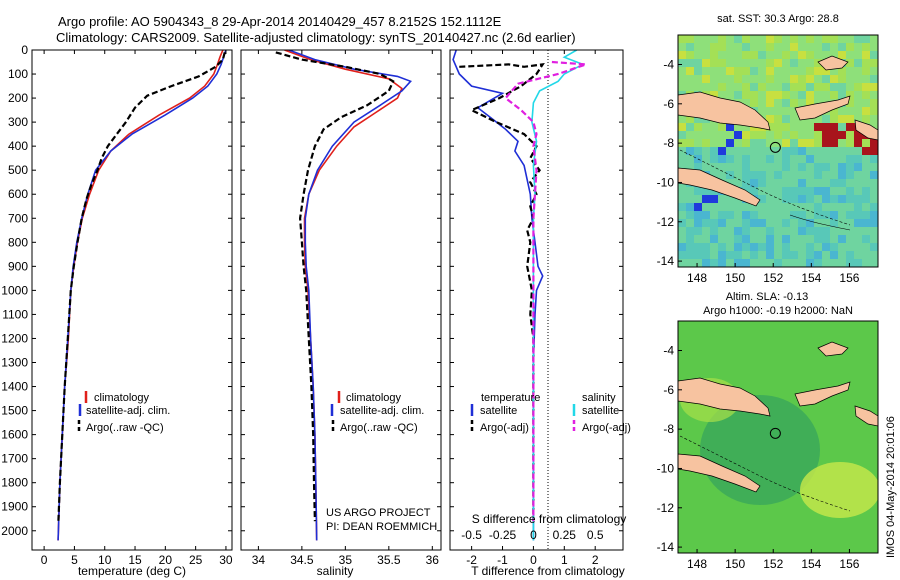 This screenshot has width=900, height=580. What do you see at coordinates (833, 63) in the screenshot?
I see `land-new-ireland` at bounding box center [833, 63].